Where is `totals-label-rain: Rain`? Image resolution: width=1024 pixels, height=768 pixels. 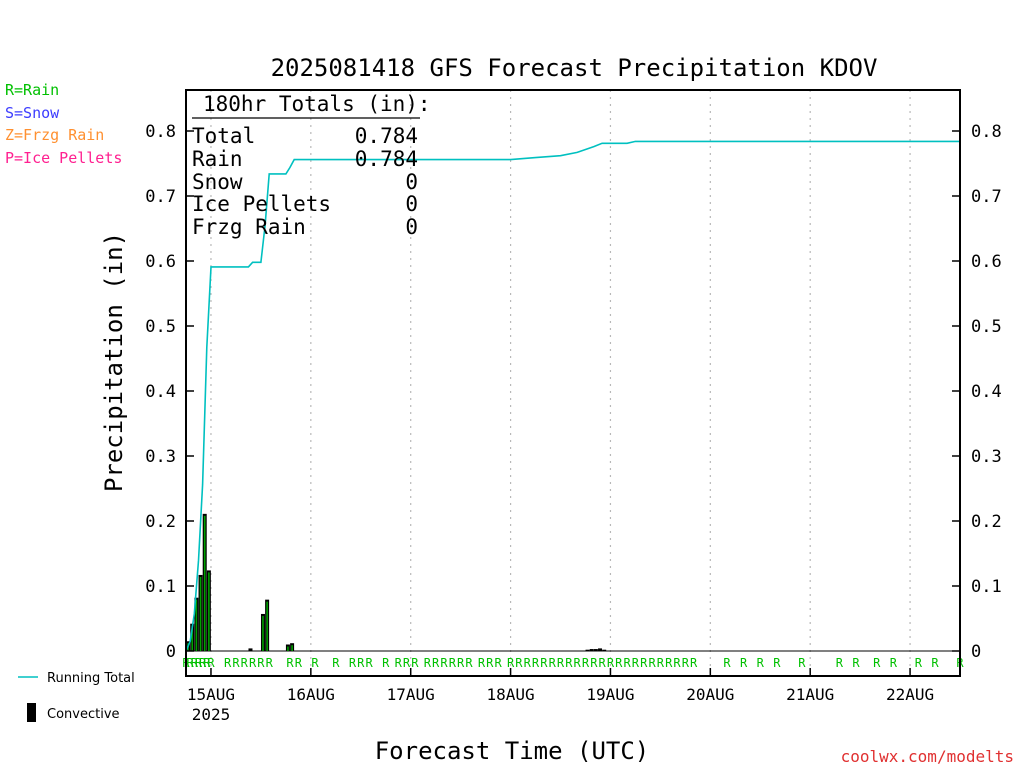
totals-label-rain: Rain is located at coordinates (217, 159).